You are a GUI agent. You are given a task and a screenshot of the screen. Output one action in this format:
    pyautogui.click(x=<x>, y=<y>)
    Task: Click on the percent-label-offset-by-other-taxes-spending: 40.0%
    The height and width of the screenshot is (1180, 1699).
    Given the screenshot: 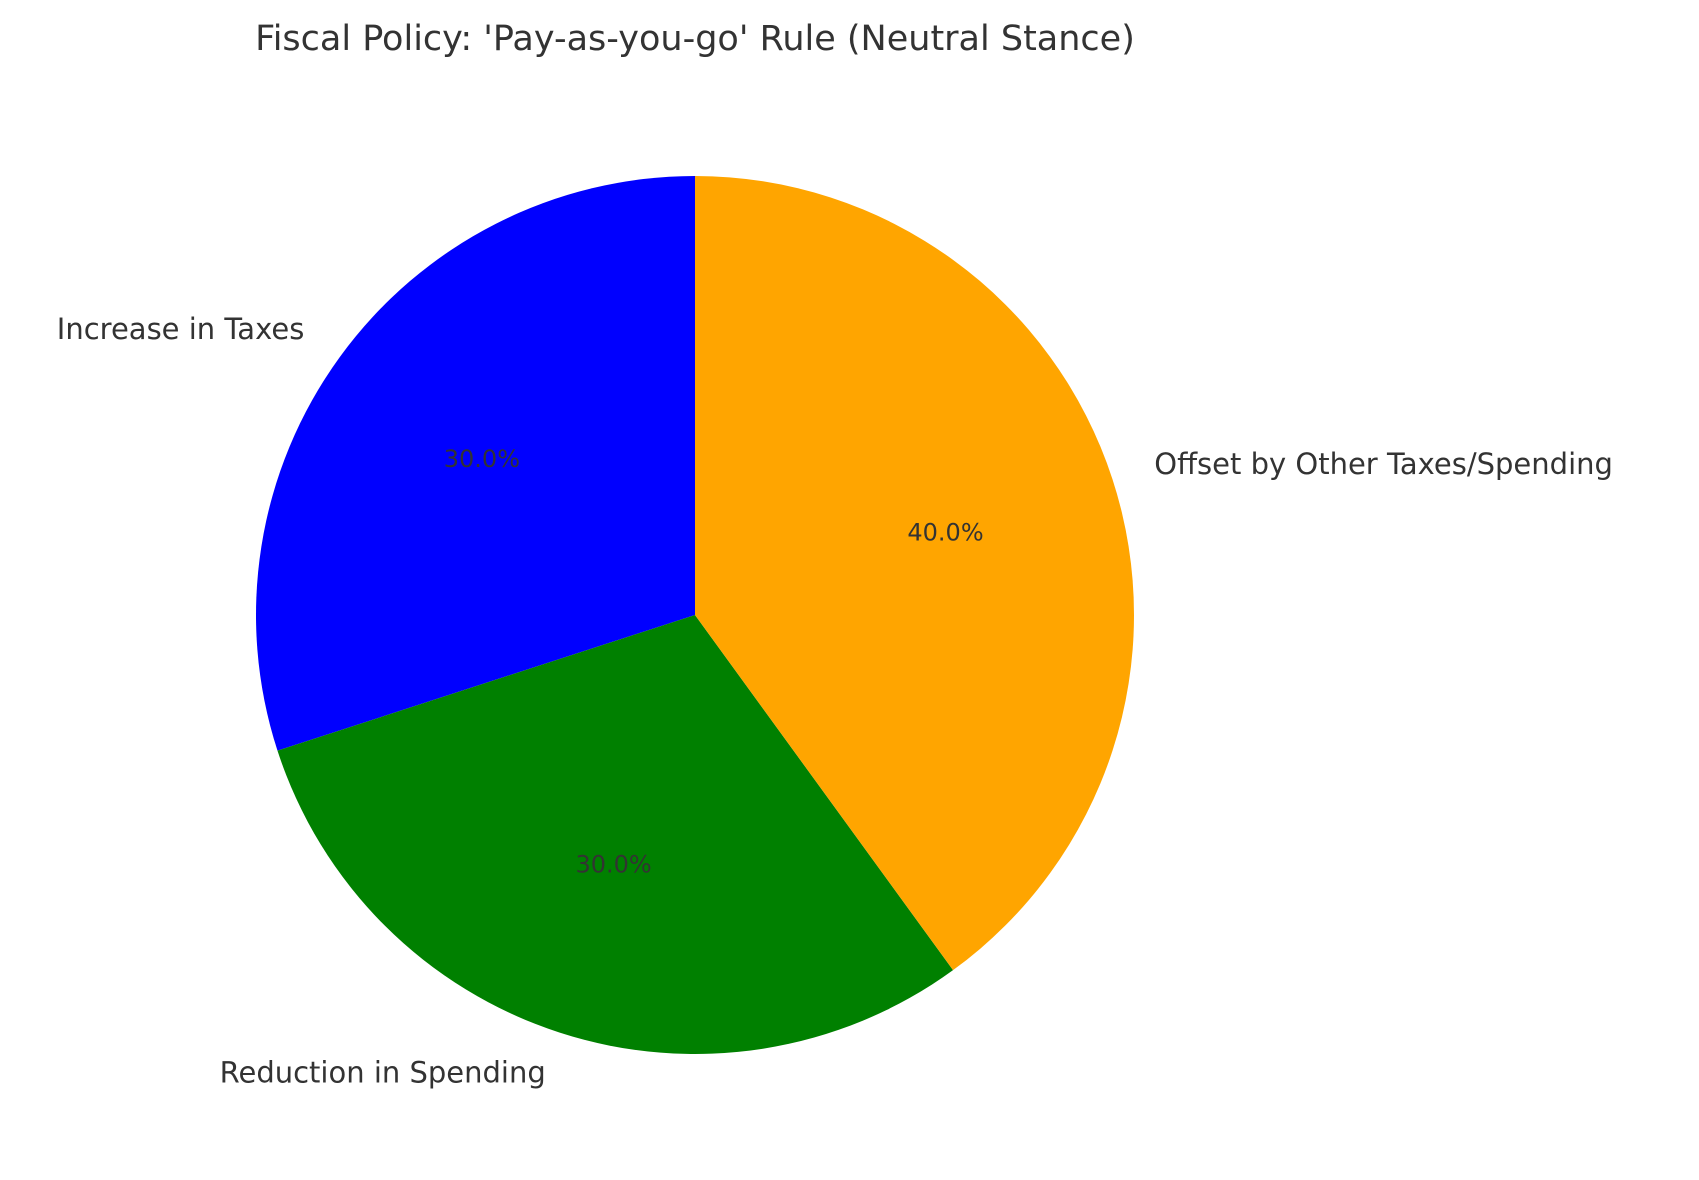 What is the action you would take?
    pyautogui.click(x=945, y=533)
    